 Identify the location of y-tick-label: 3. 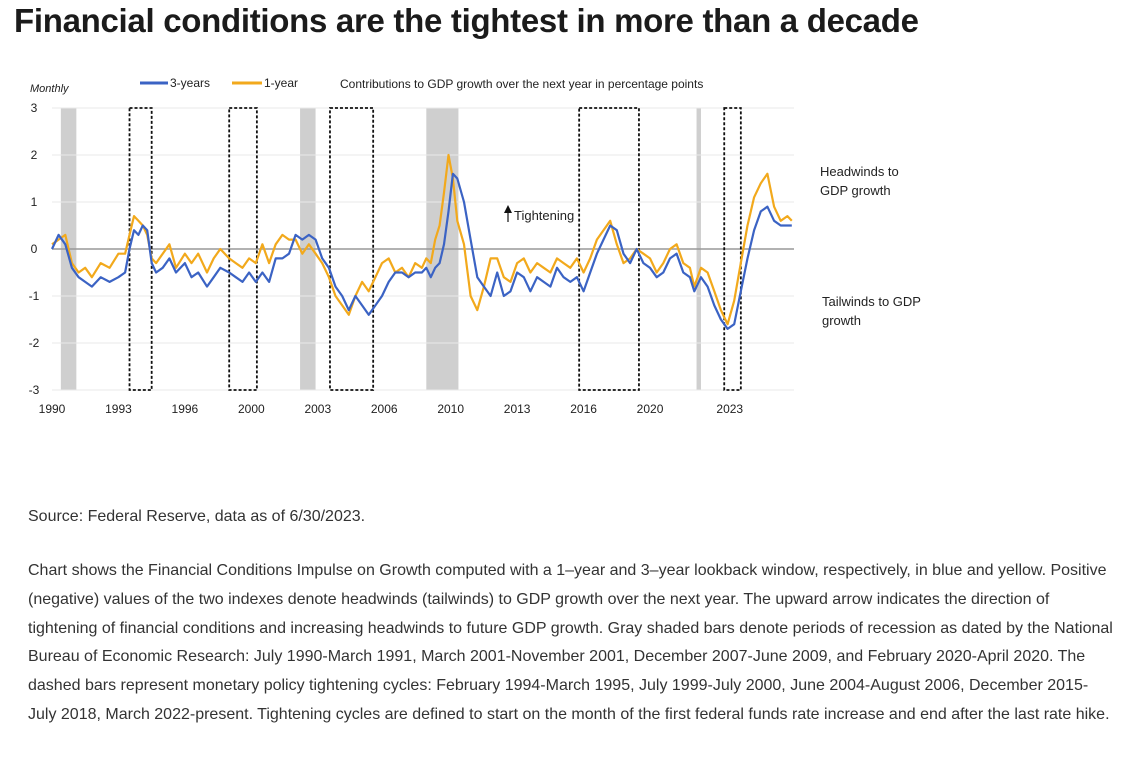
(34, 108).